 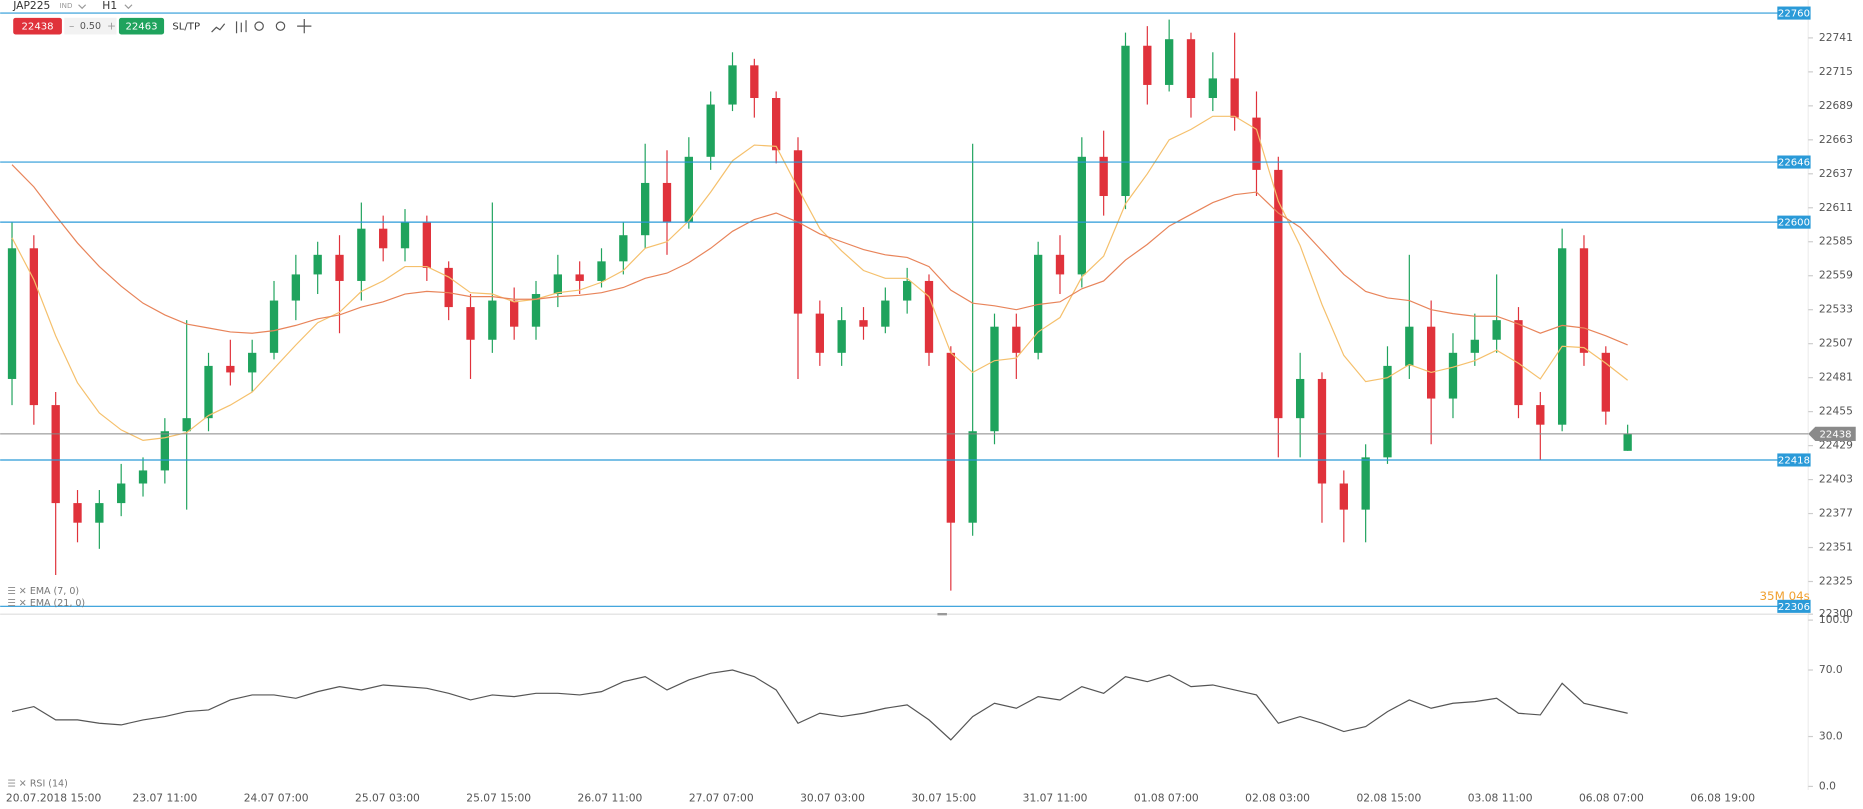 I want to click on y-tick-label: 22715, so click(x=1836, y=71).